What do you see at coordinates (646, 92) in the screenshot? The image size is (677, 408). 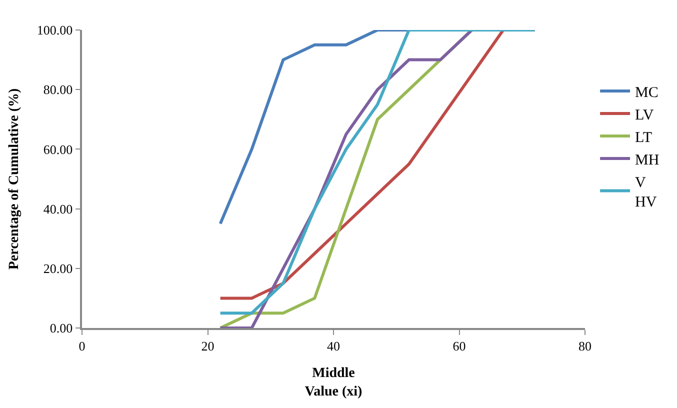 I see `legend-label: MC` at bounding box center [646, 92].